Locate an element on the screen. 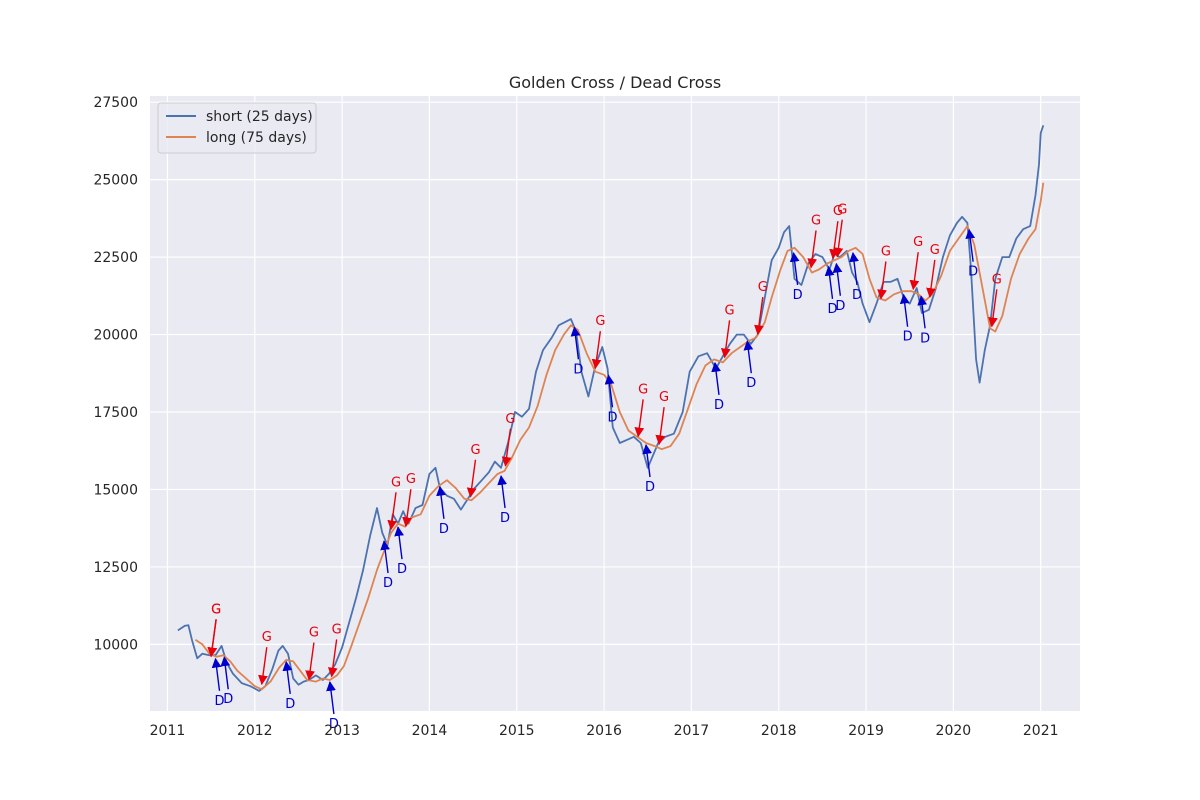 This screenshot has height=800, width=1200. x-tick-label: 2020 is located at coordinates (954, 731).